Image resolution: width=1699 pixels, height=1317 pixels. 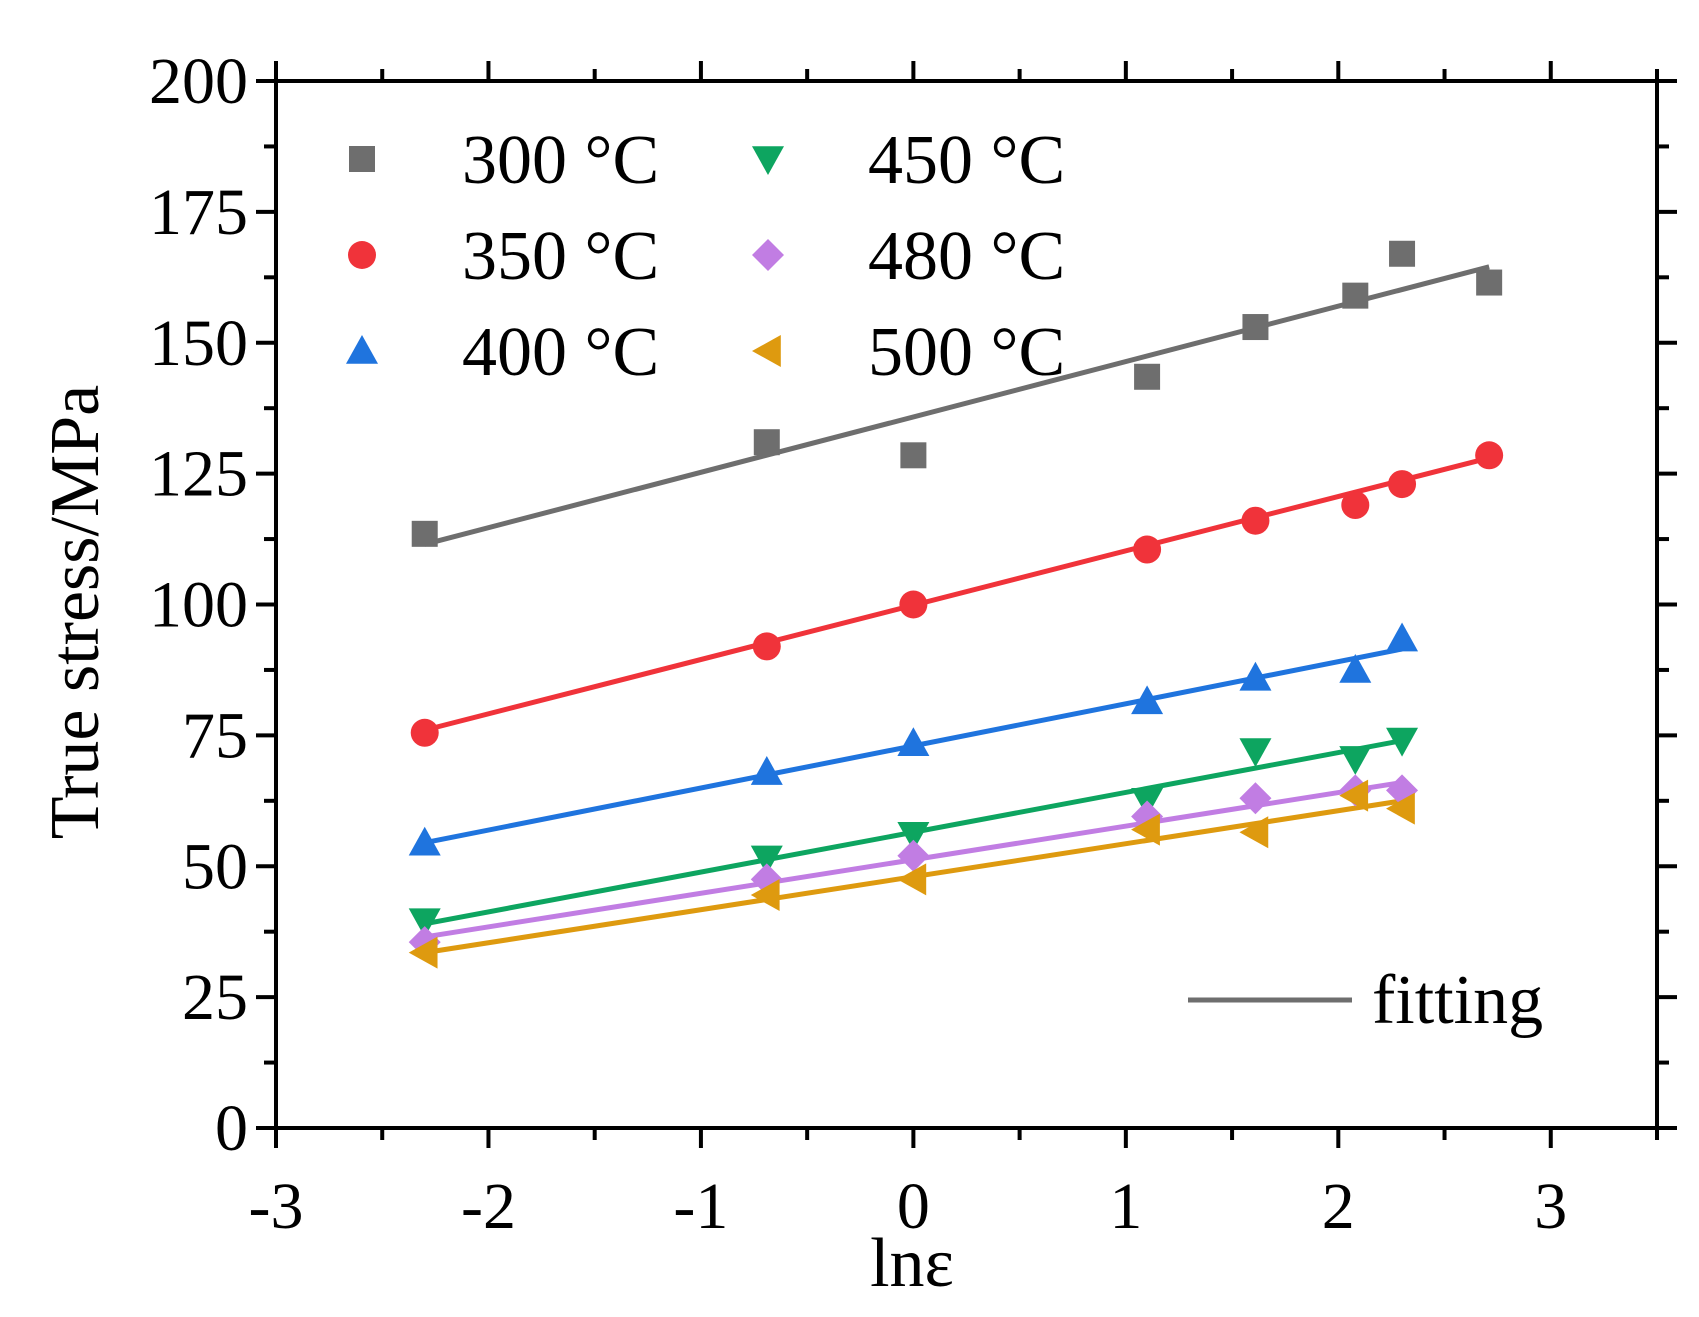 What do you see at coordinates (560, 352) in the screenshot?
I see `legend-label-2: 400 °C` at bounding box center [560, 352].